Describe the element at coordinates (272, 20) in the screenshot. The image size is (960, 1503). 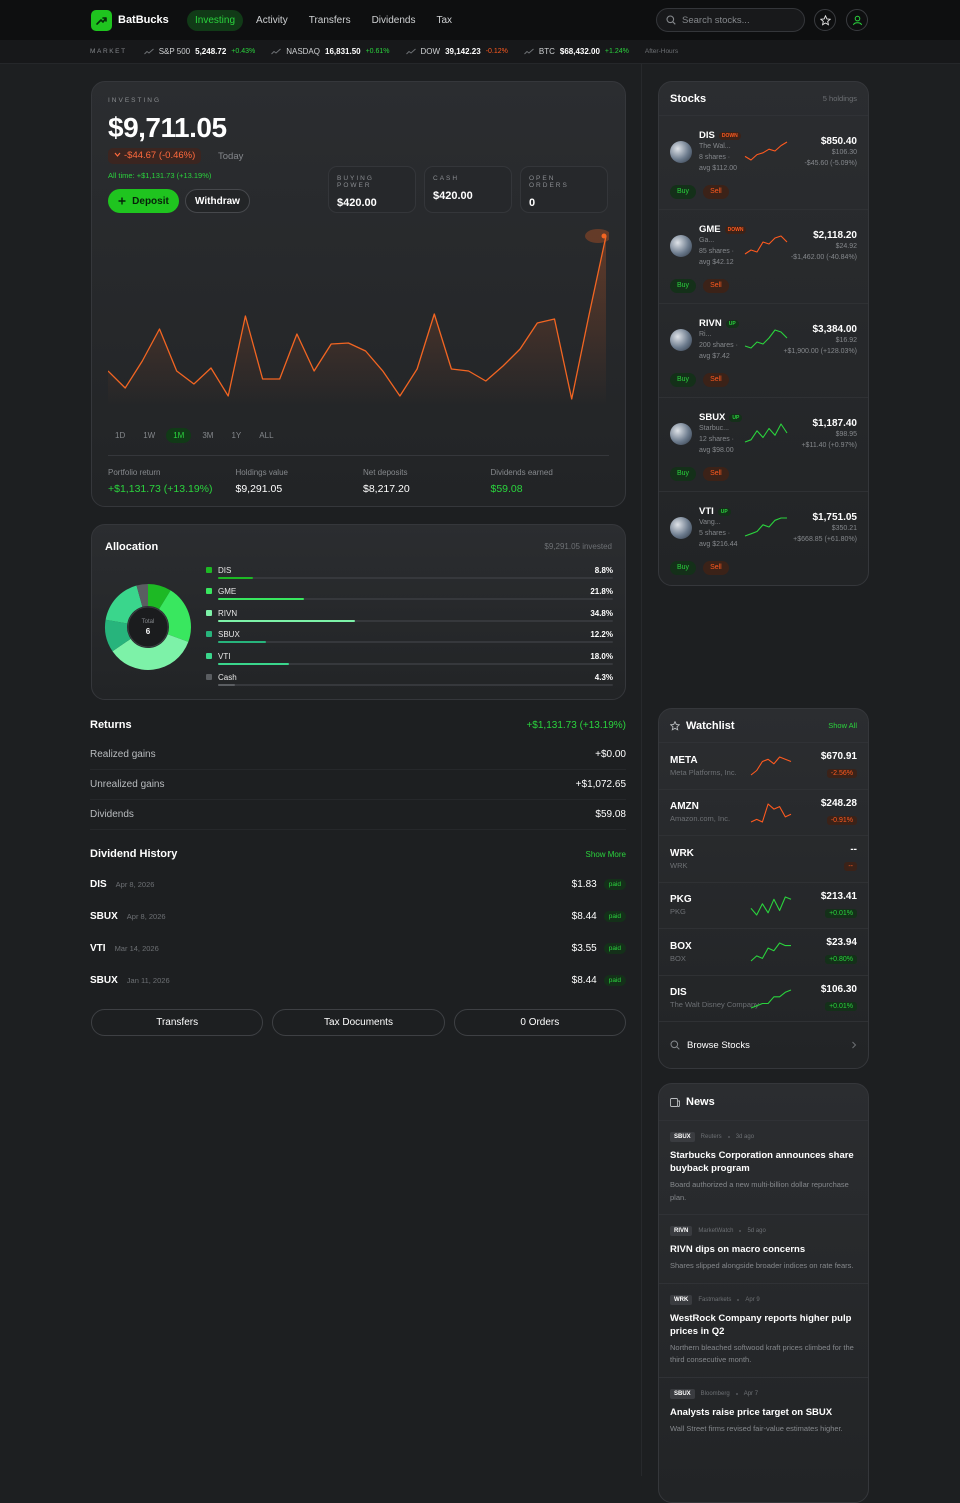
I see `nav-tab: Activity` at that location.